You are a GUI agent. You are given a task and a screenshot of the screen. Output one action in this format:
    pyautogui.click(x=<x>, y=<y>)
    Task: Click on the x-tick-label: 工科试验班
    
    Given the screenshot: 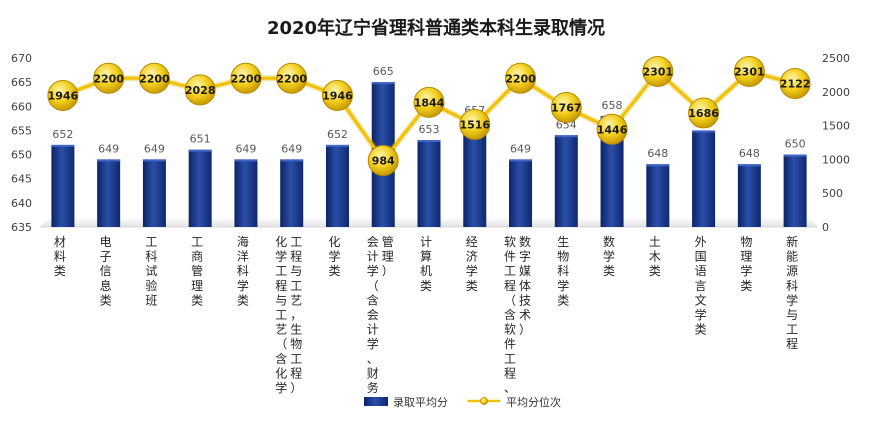 What is the action you would take?
    pyautogui.click(x=151, y=271)
    